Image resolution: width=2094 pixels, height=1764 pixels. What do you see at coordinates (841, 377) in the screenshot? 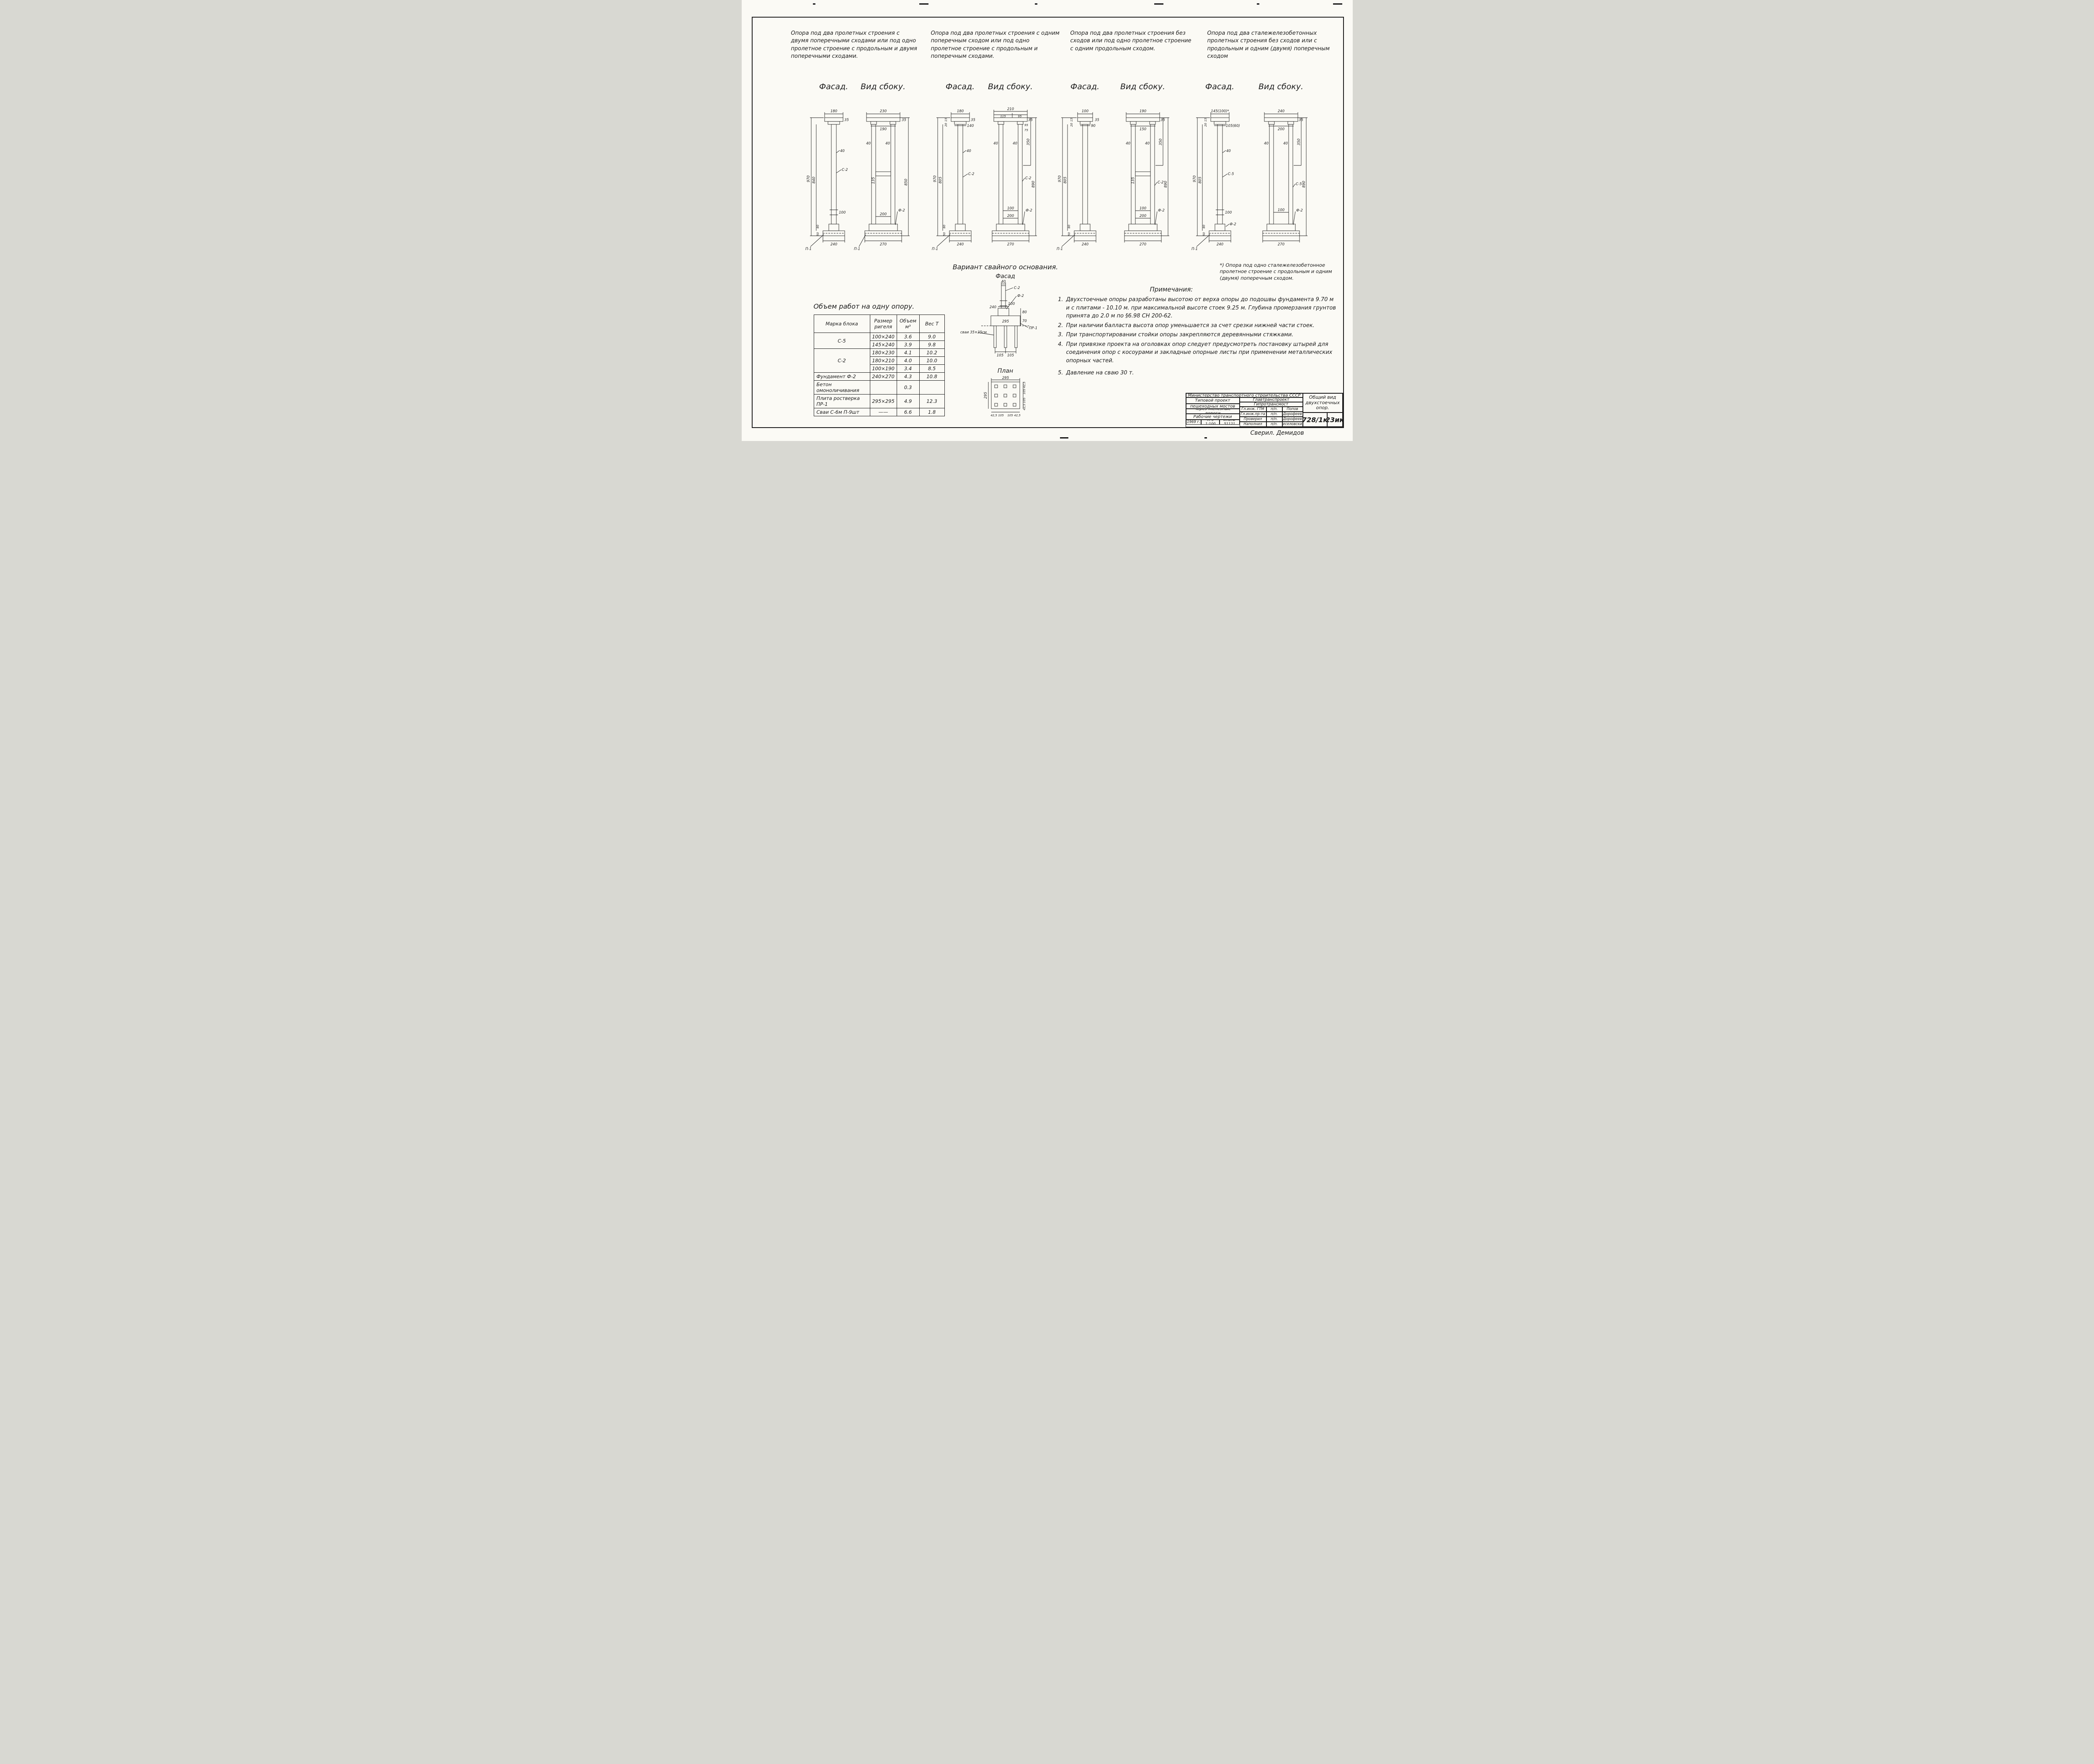
I see `cell: Фундамент Ф-2` at bounding box center [841, 377].